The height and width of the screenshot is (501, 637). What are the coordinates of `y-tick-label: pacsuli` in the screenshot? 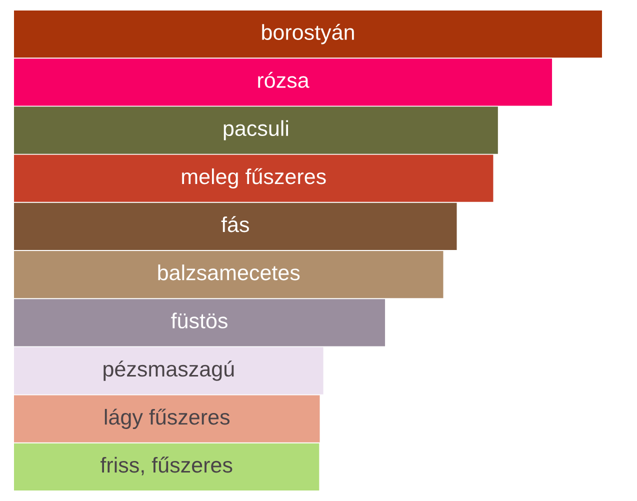 It's located at (256, 130).